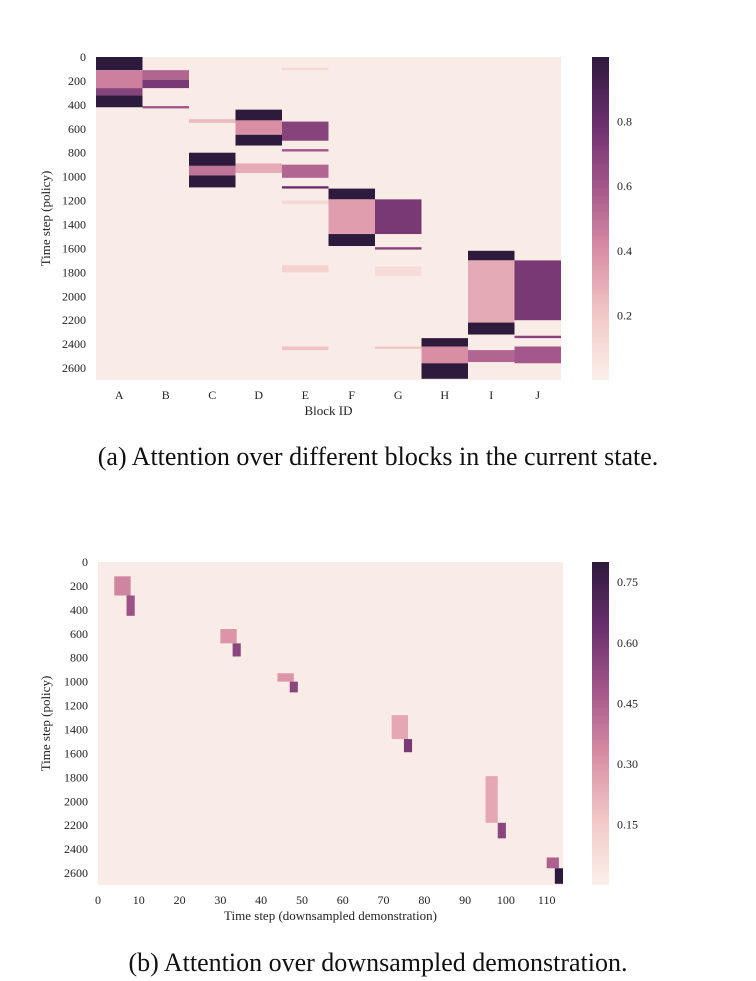 This screenshot has height=981, width=756. What do you see at coordinates (343, 900) in the screenshot?
I see `x-tick-b-6: 60` at bounding box center [343, 900].